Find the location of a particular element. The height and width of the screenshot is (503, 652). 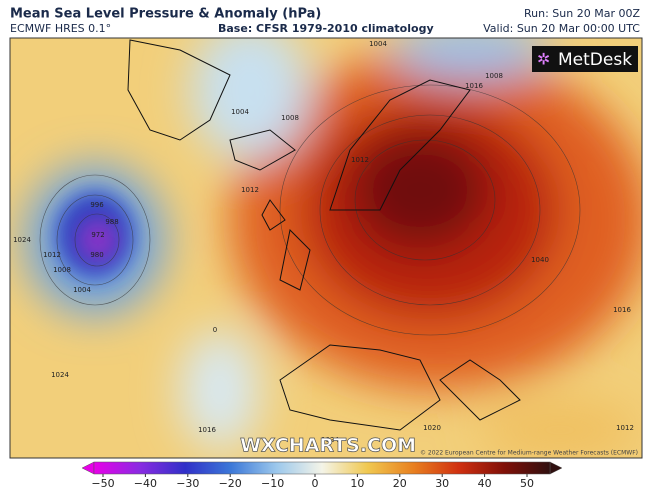

colorbar-tick-label: 20 is located at coordinates (400, 483).